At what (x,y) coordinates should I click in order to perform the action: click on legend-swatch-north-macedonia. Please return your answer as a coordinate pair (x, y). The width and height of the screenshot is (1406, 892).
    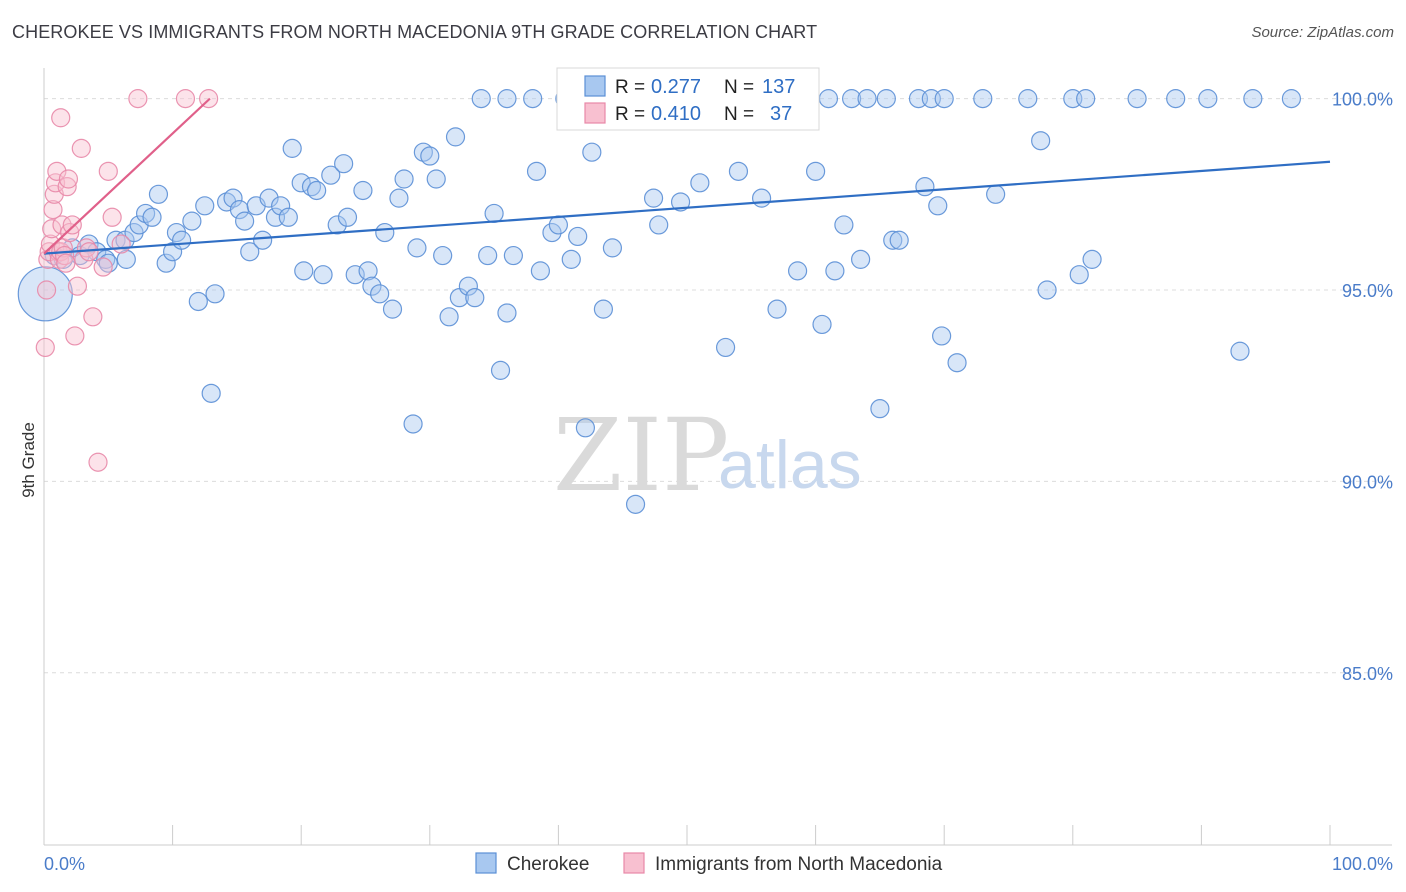
    Looking at the image, I should click on (634, 863).